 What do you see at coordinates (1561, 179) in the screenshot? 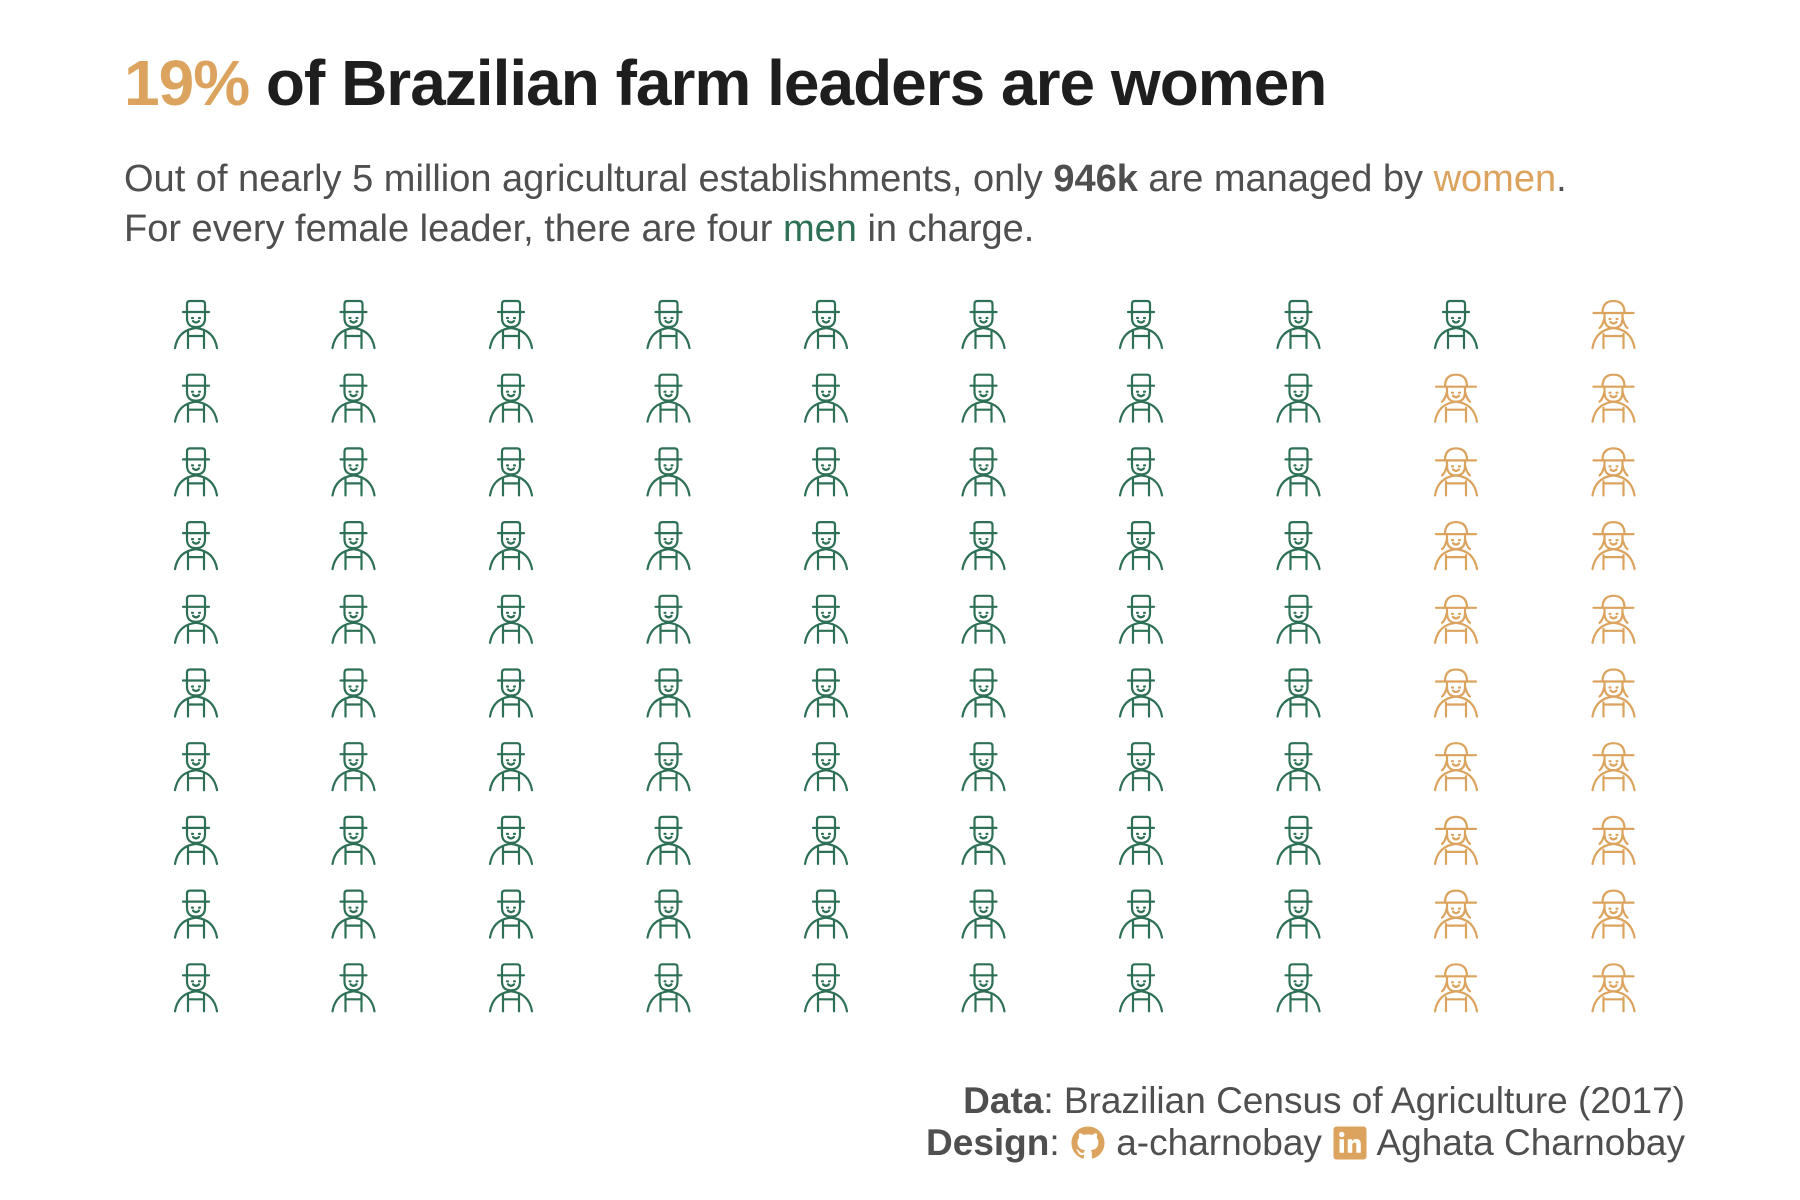
I see `subtitle-text: .` at bounding box center [1561, 179].